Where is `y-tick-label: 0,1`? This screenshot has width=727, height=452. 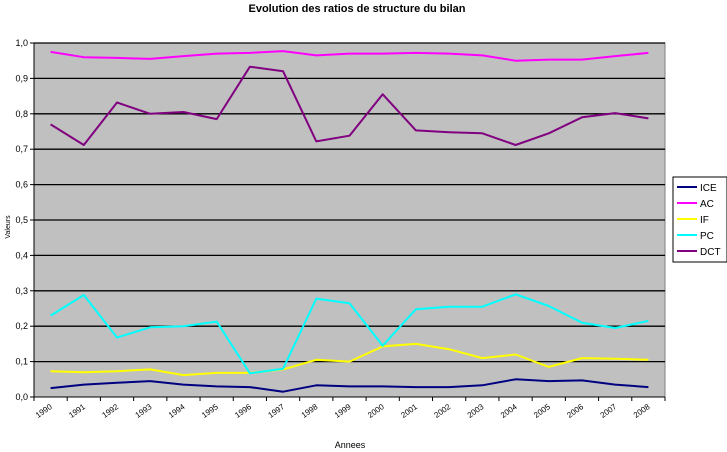 y-tick-label: 0,1 is located at coordinates (21, 362).